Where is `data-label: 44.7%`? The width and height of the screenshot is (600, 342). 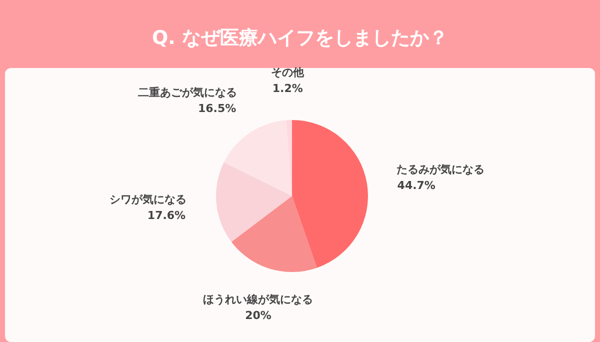 data-label: 44.7% is located at coordinates (416, 185).